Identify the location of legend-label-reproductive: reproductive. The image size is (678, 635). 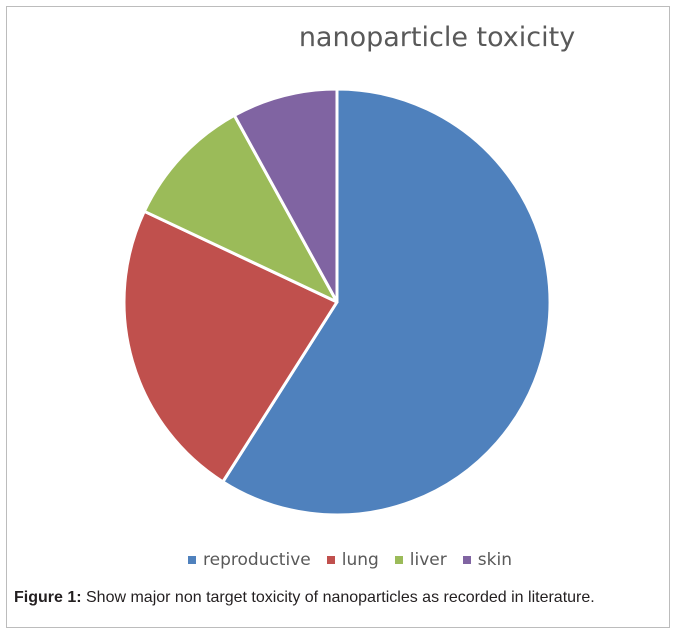
(257, 560).